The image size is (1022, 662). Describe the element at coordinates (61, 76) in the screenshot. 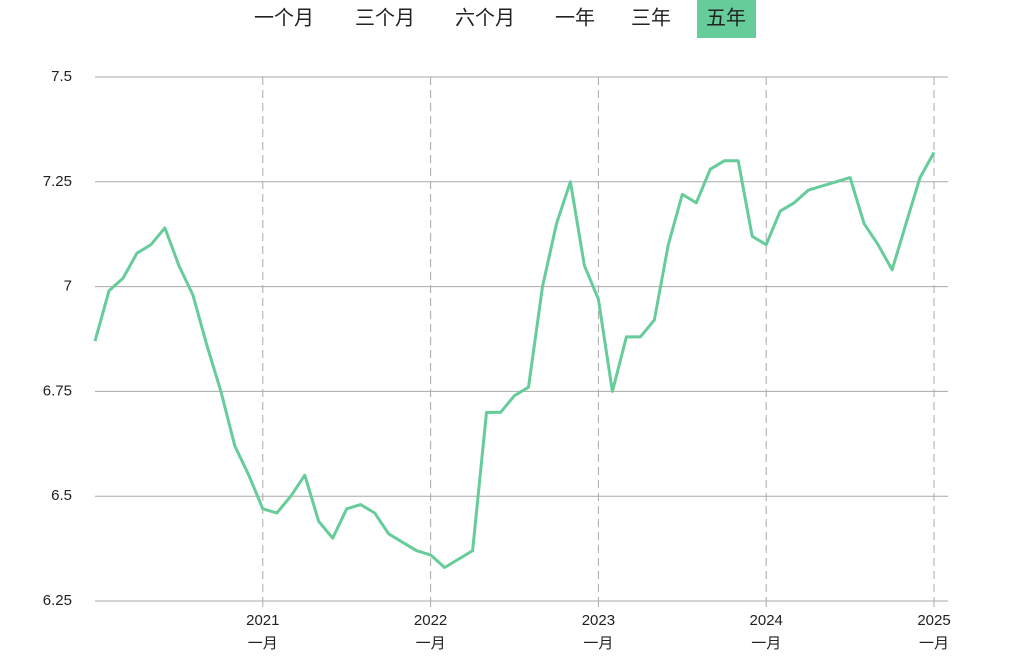

I see `y-tick-label: 7.5` at that location.